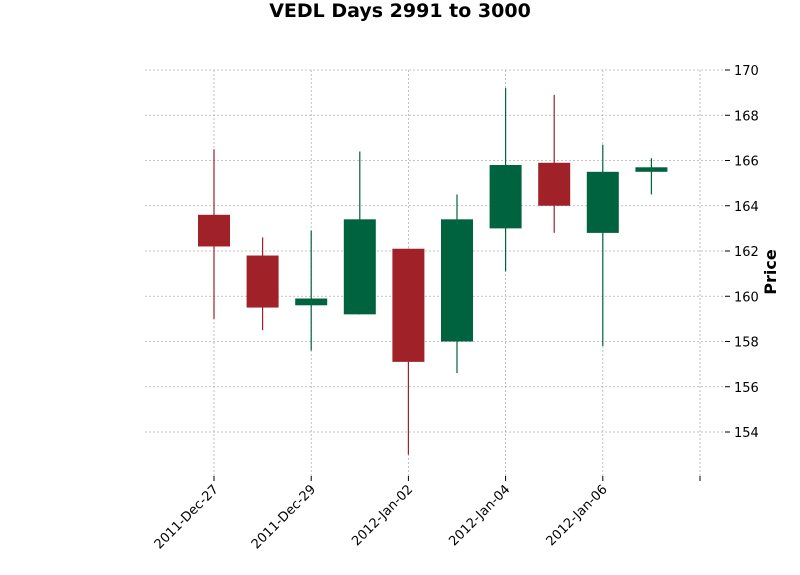 The height and width of the screenshot is (575, 800). Describe the element at coordinates (746, 207) in the screenshot. I see `y-tick-label: 164` at that location.